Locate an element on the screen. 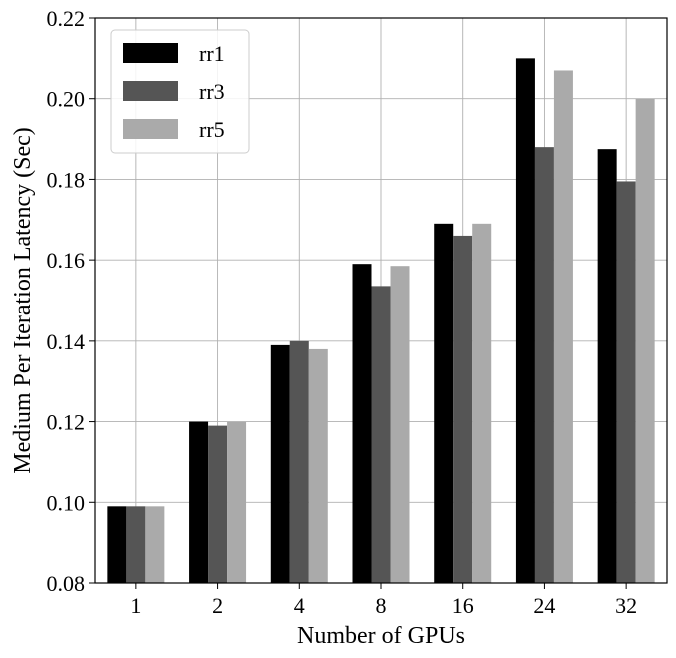 Image resolution: width=676 pixels, height=658 pixels. legend-swatch-rr5 is located at coordinates (150, 129).